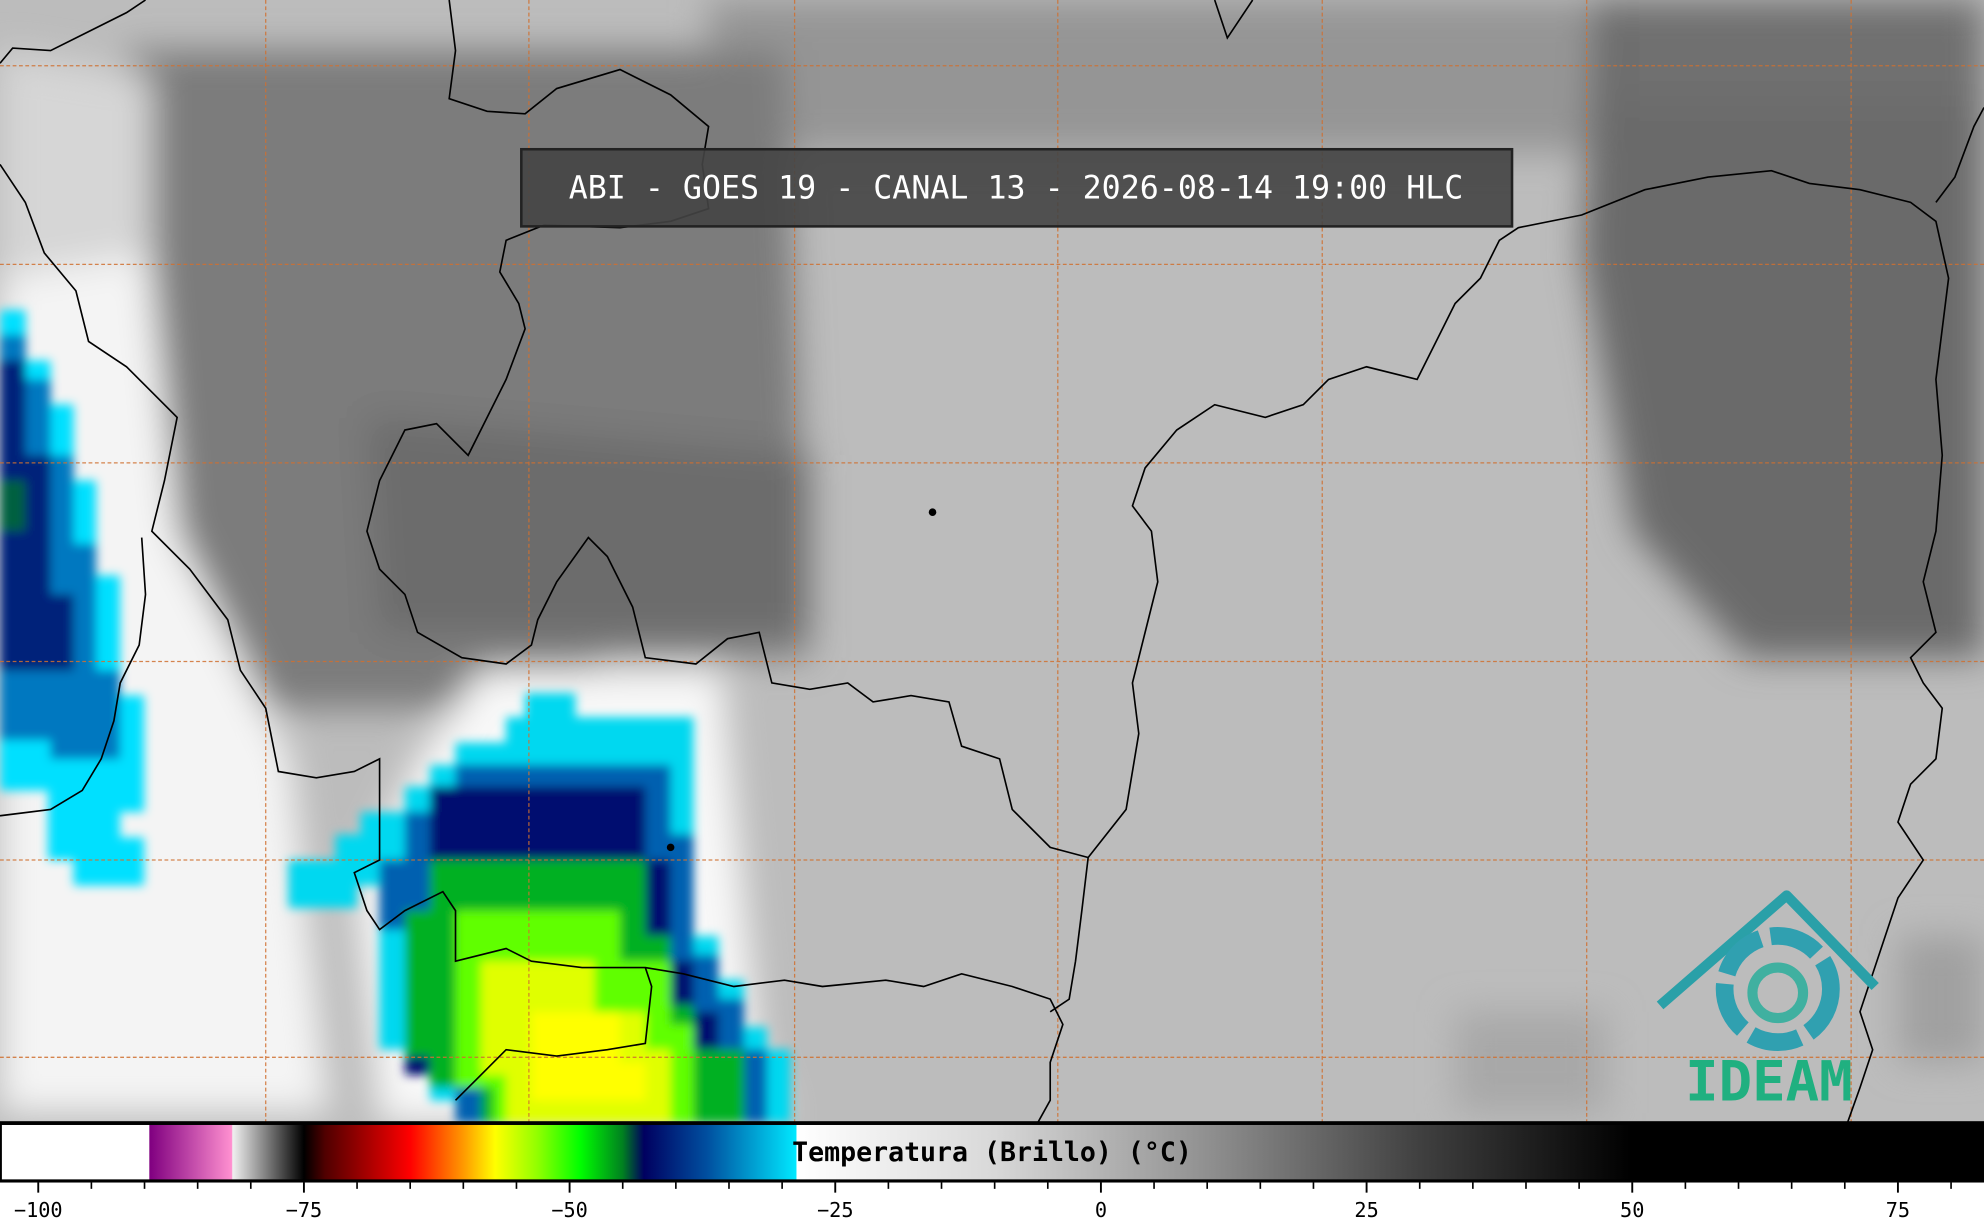  I want to click on colorbar-frame, so click(992, 1152).